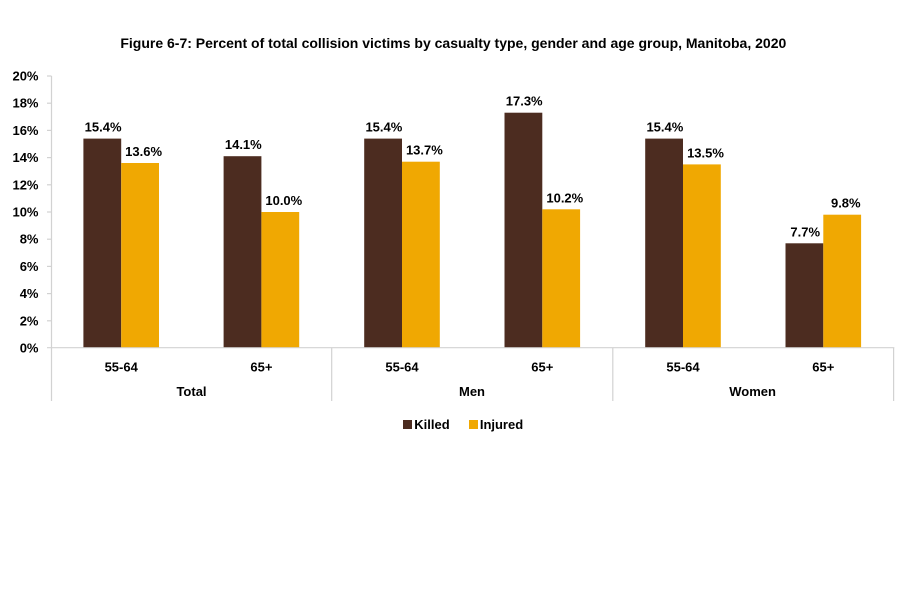 Image resolution: width=900 pixels, height=605 pixels. Describe the element at coordinates (25, 76) in the screenshot. I see `svg-text: 20%` at that location.